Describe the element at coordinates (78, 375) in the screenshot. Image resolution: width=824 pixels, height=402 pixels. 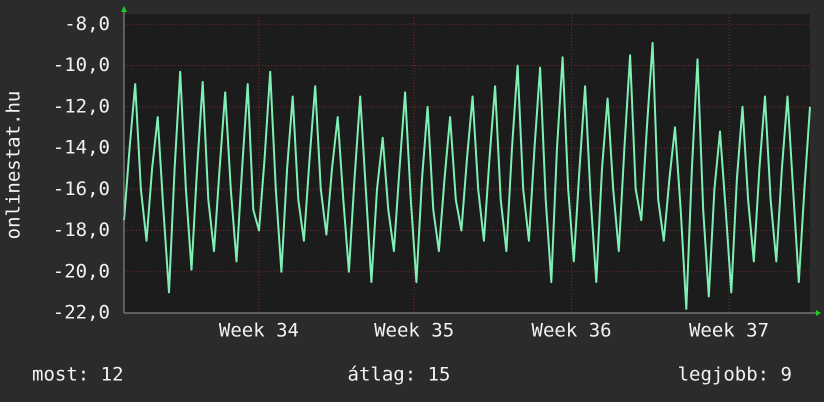
I see `stat-current: most: 12` at that location.